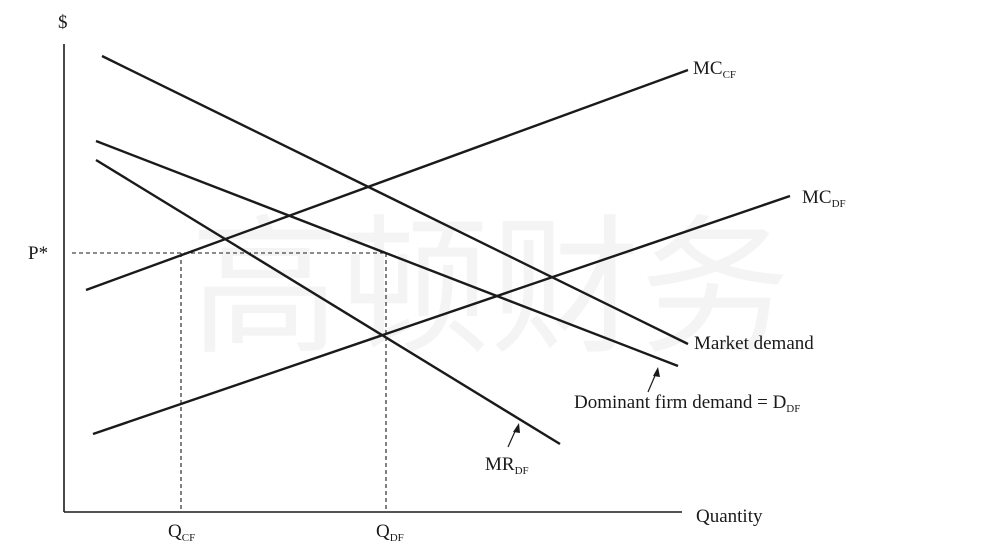 The image size is (998, 550). What do you see at coordinates (653, 380) in the screenshot?
I see `dominant-demand-pointer-arrow` at bounding box center [653, 380].